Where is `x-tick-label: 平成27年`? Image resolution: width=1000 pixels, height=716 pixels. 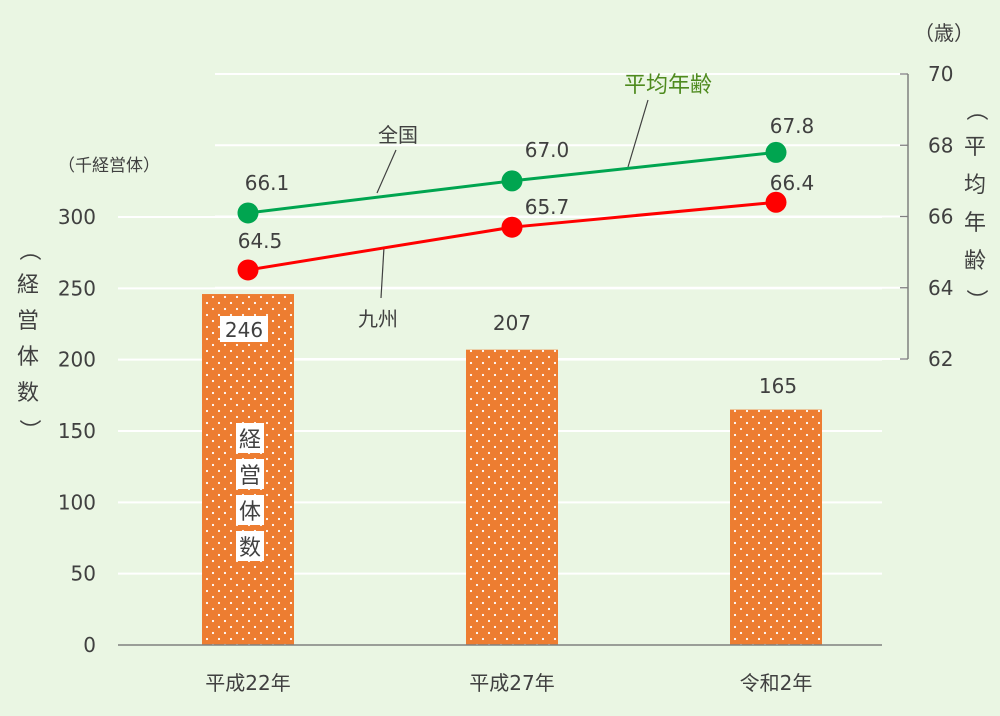 x-tick-label: 平成27年 is located at coordinates (511, 683).